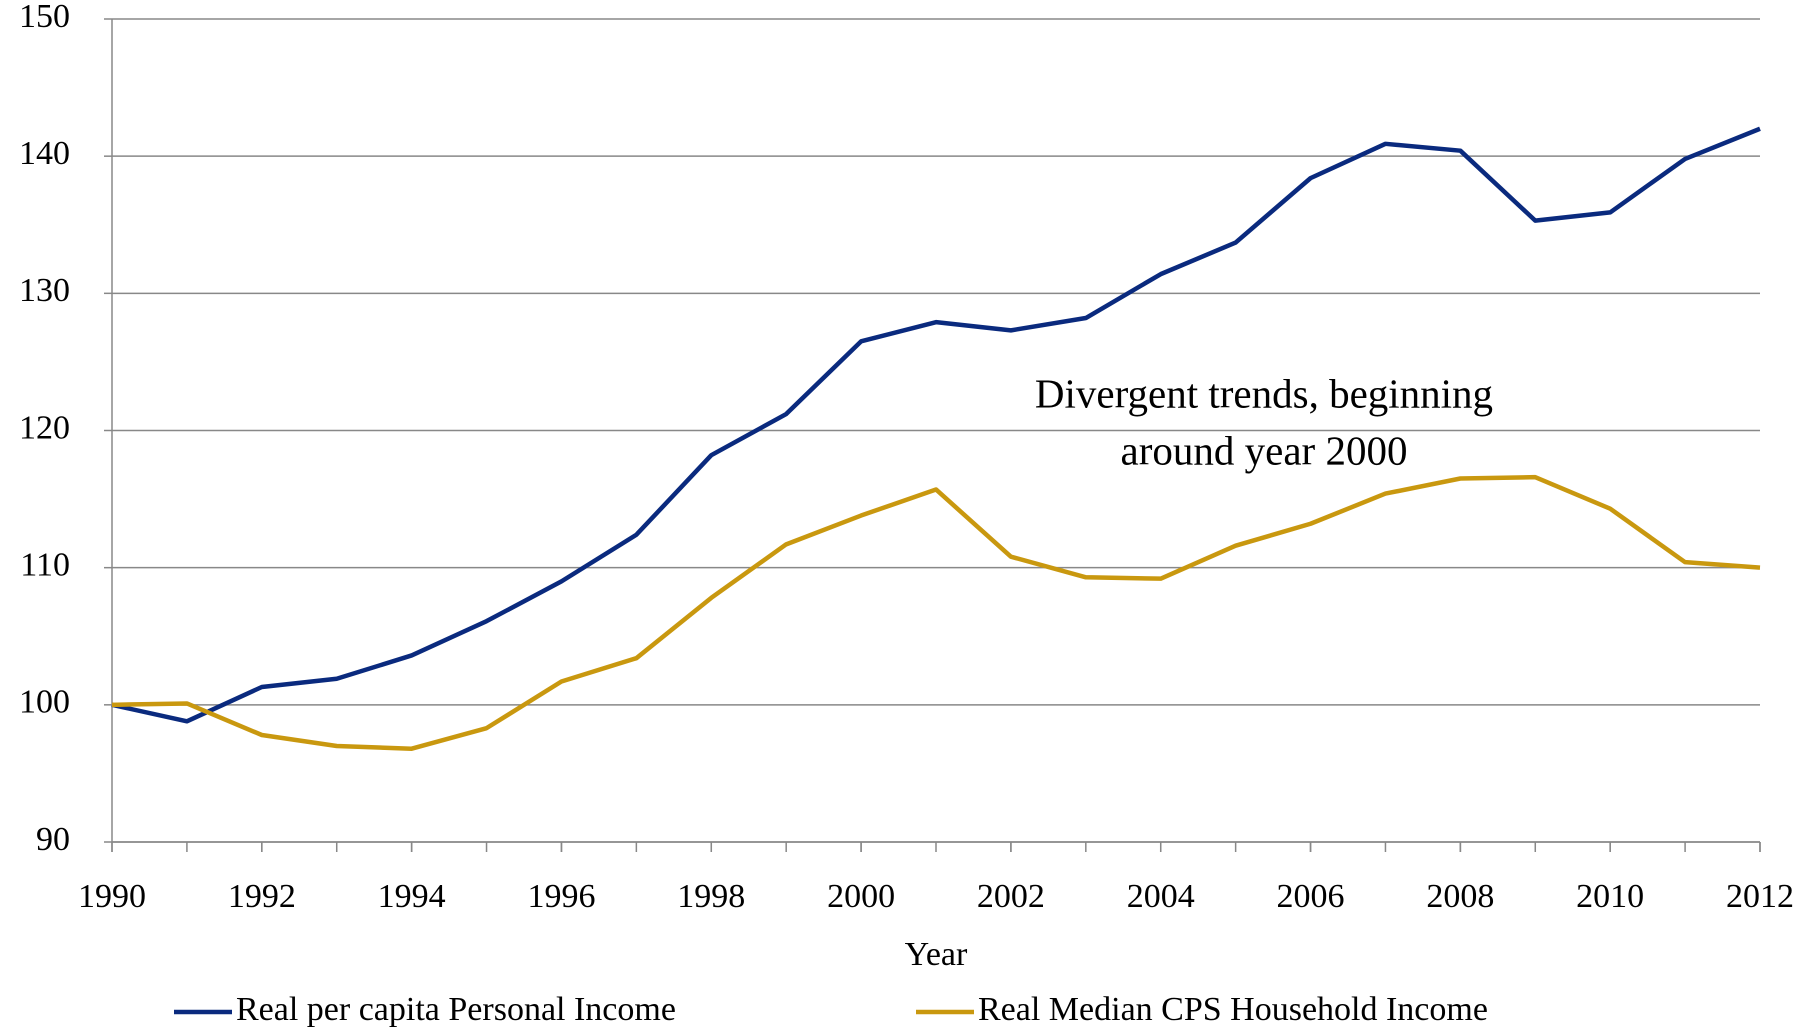  Describe the element at coordinates (1760, 896) in the screenshot. I see `x-tick-label: 2012` at that location.